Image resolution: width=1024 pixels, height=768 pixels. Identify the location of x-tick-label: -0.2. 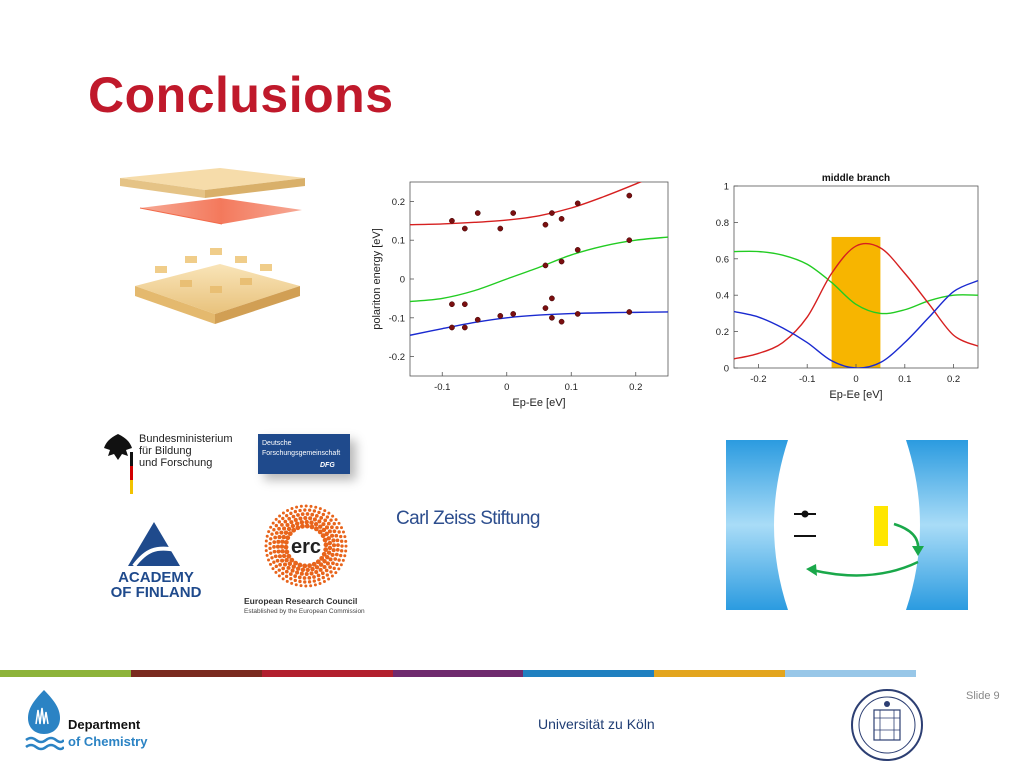
(758, 379).